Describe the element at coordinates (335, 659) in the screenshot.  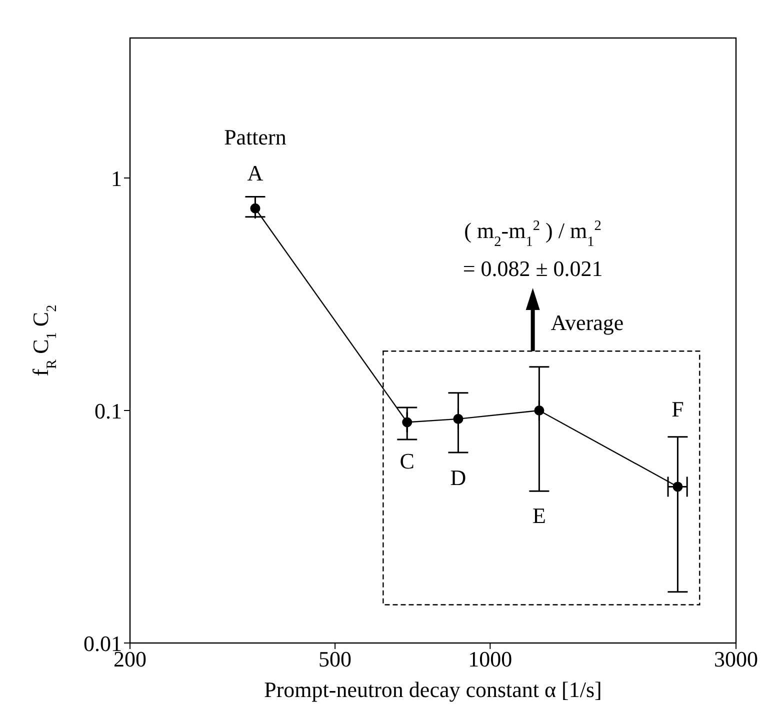
I see `x-tick-label: 500` at that location.